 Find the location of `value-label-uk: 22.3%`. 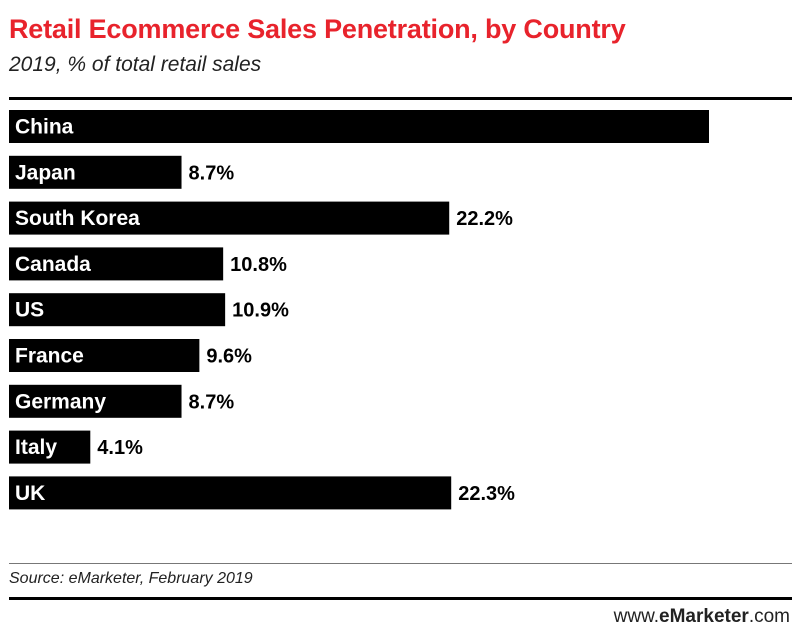

value-label-uk: 22.3% is located at coordinates (486, 494).